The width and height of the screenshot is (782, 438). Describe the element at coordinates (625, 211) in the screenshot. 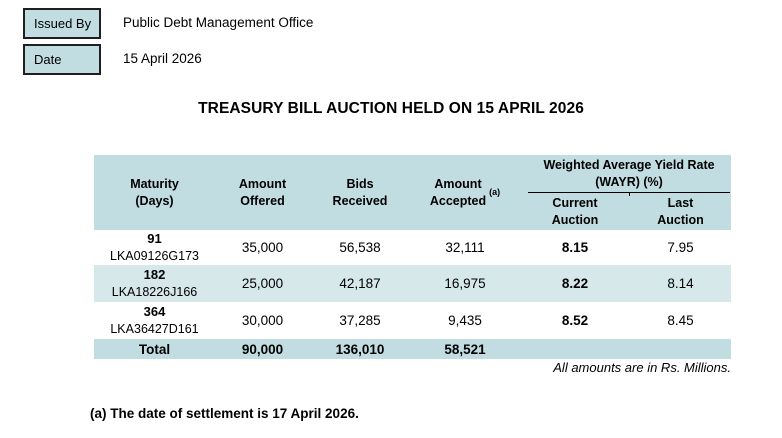

I see `header-wayr-subcolumns: Current Auction Last Auction` at that location.